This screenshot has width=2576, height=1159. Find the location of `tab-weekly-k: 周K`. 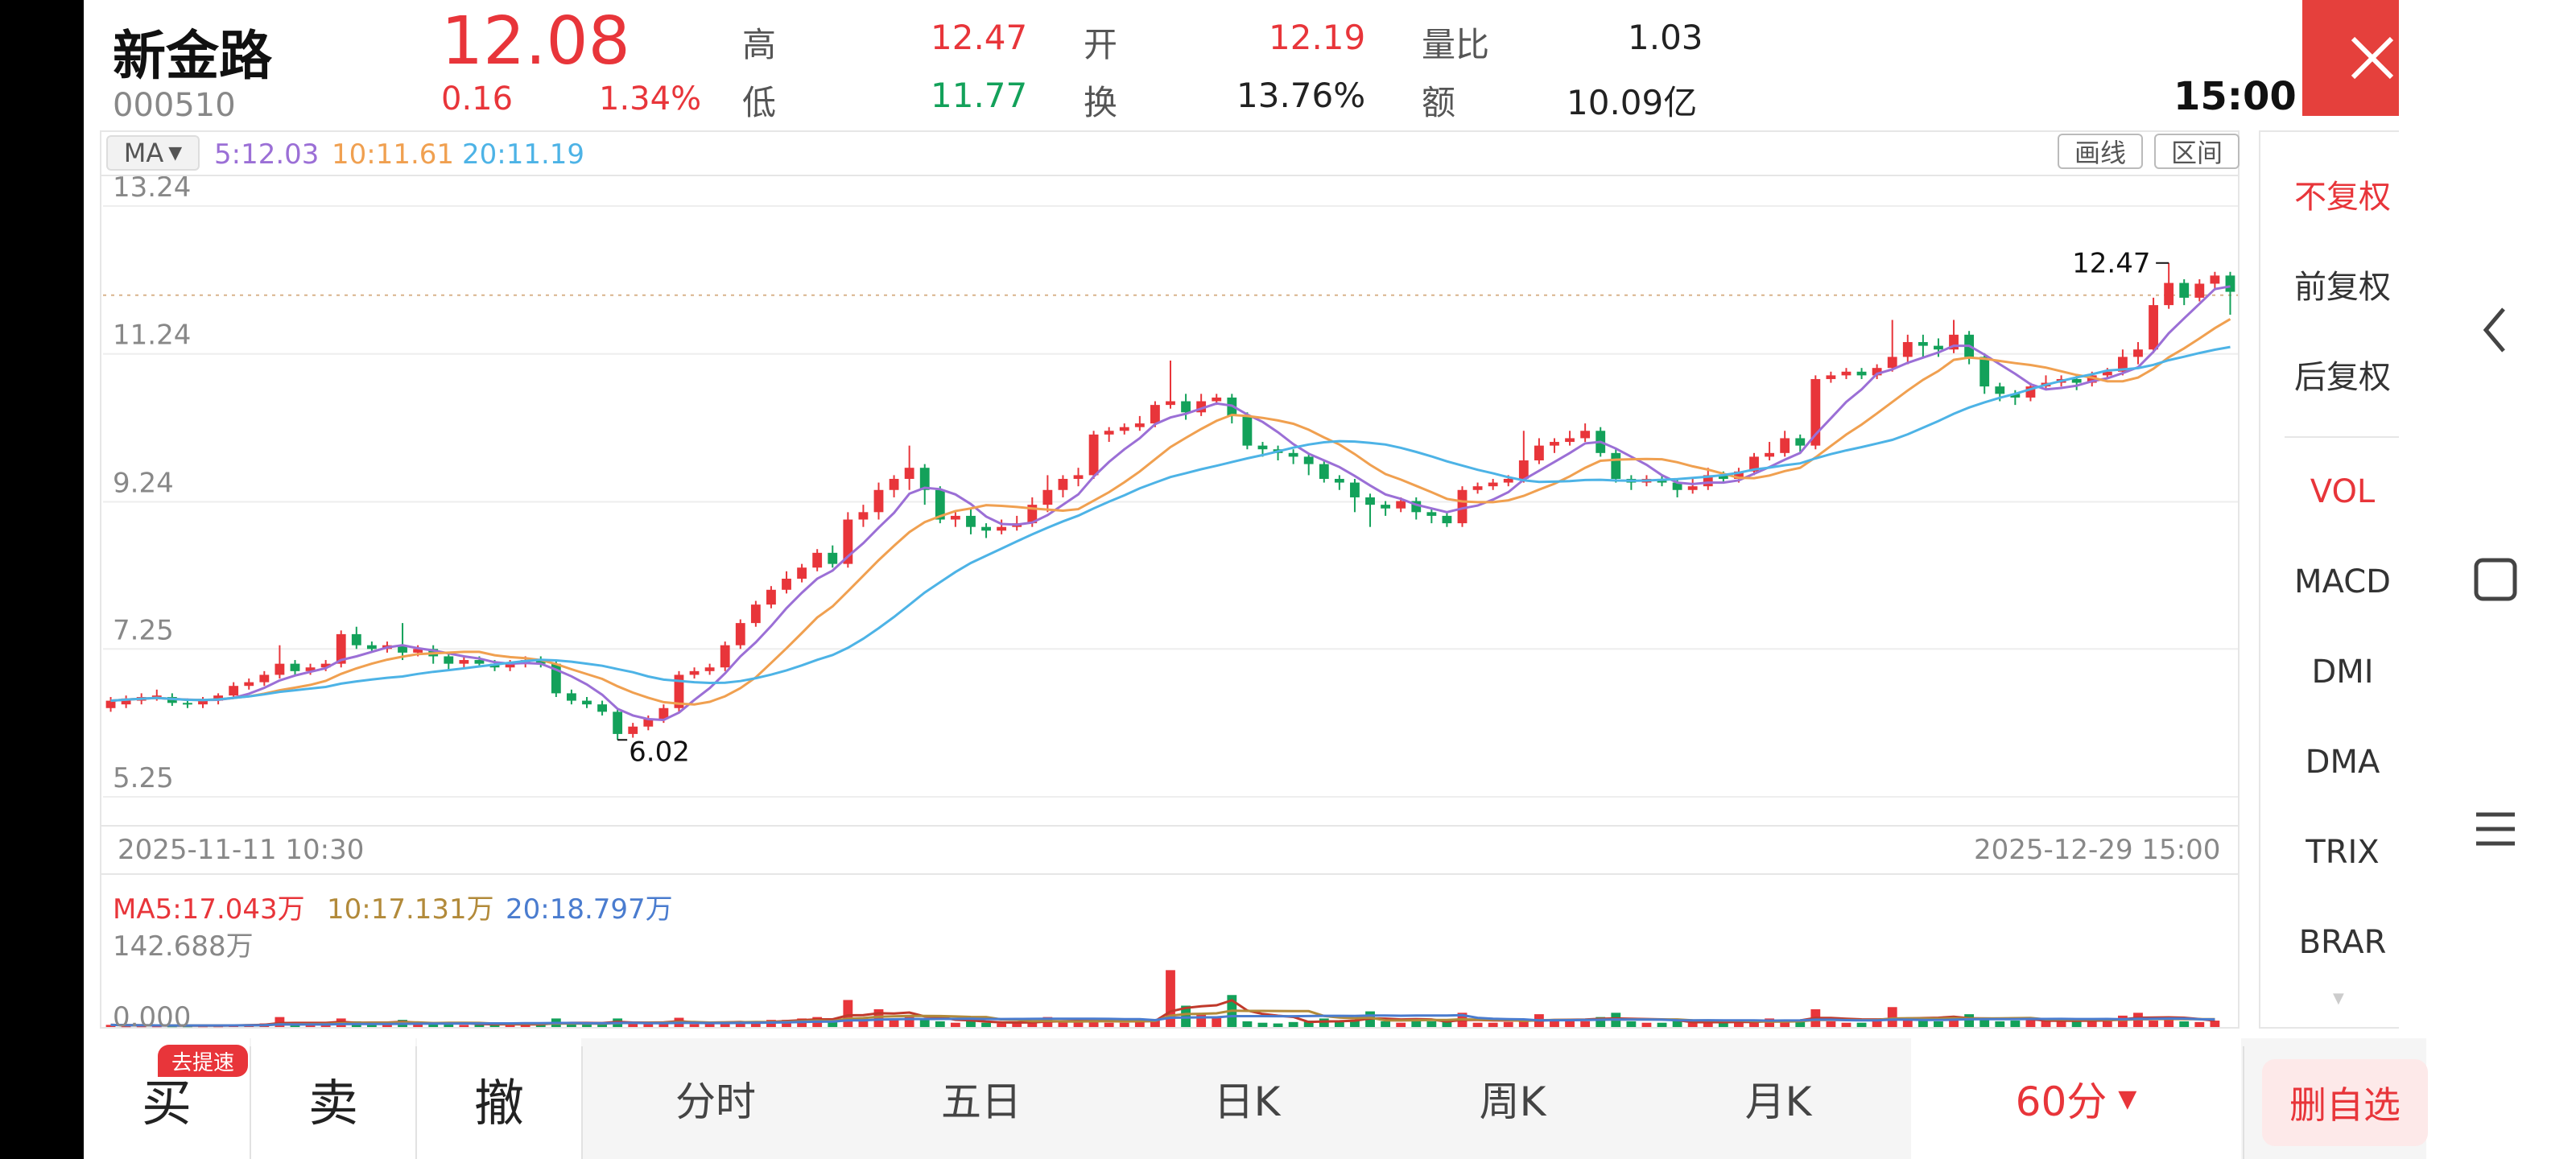

tab-weekly-k: 周K is located at coordinates (1512, 1102).